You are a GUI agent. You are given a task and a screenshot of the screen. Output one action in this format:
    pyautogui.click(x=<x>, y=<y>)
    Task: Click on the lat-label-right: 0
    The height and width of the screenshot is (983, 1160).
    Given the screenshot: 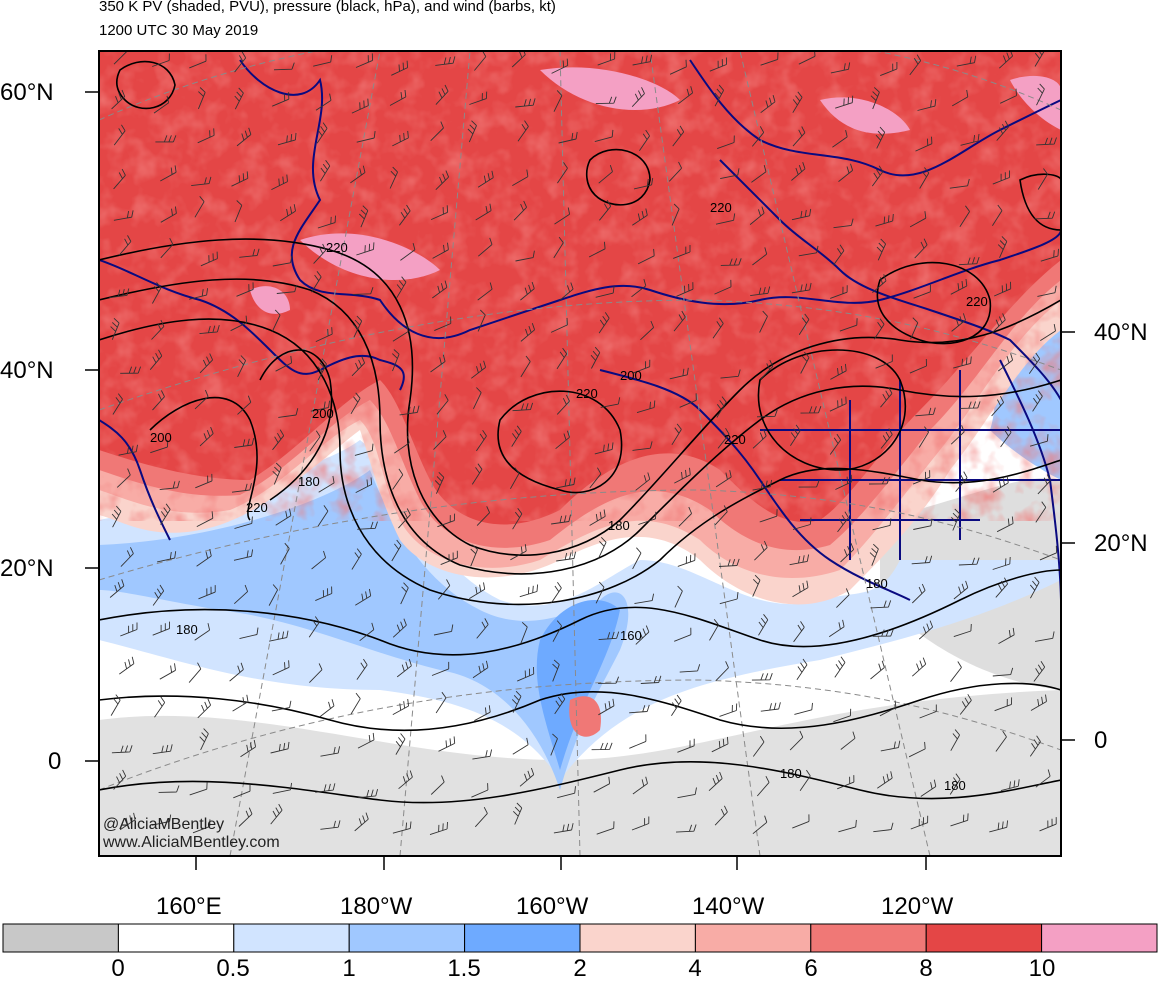 What is the action you would take?
    pyautogui.click(x=1101, y=740)
    